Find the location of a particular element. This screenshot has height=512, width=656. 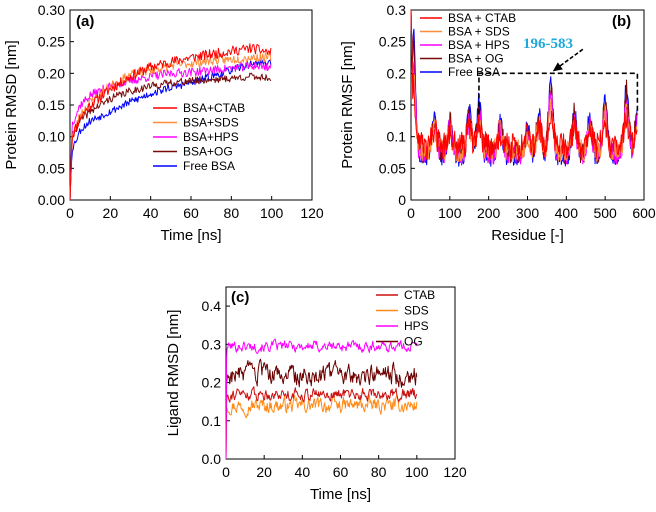

panel-tag: (c) is located at coordinates (240, 297).